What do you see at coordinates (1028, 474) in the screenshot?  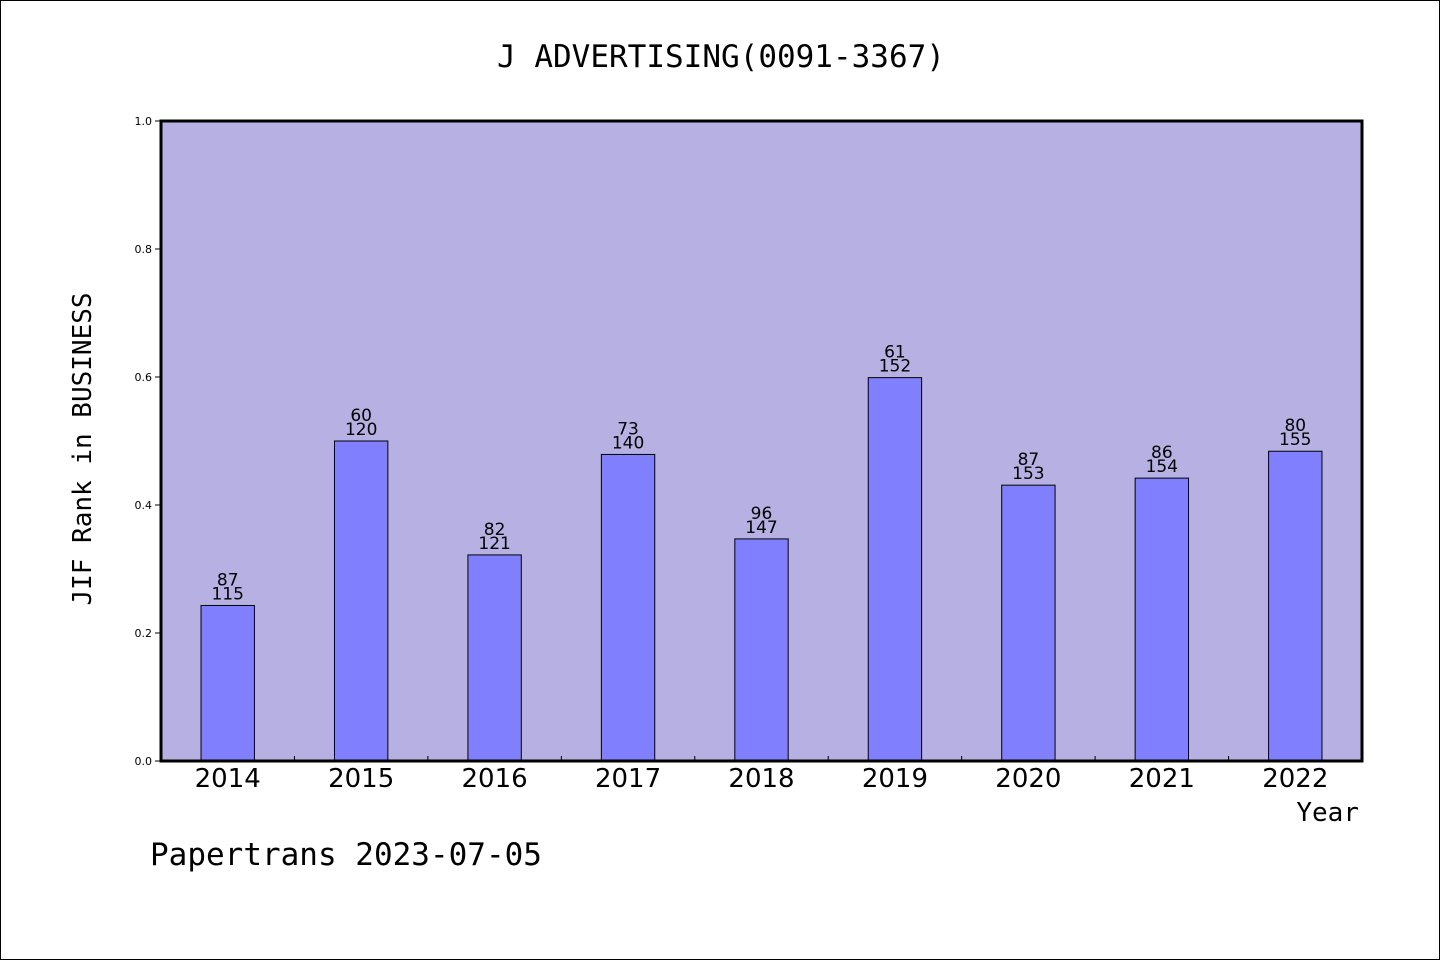 I see `bar-total-label-2020: 153` at bounding box center [1028, 474].